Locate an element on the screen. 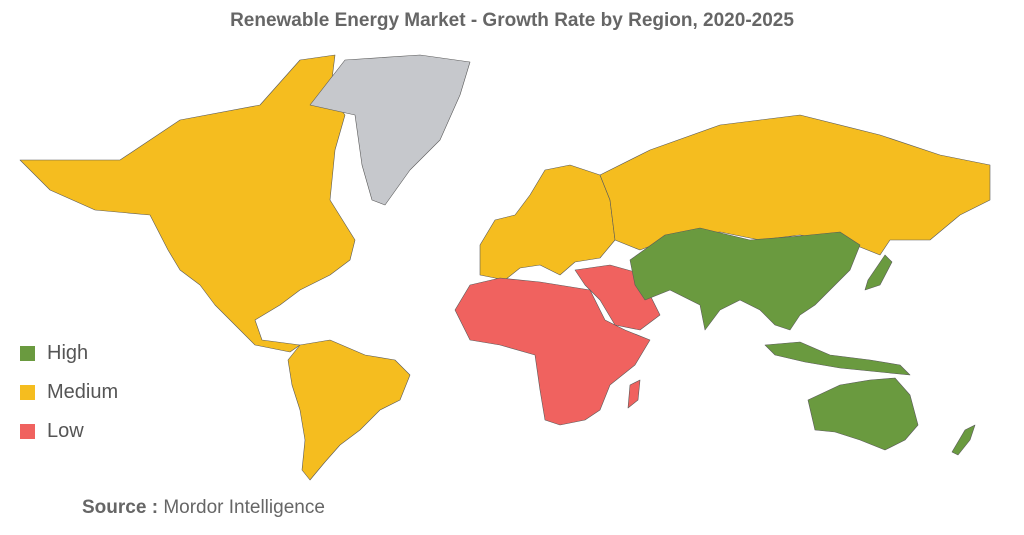 The height and width of the screenshot is (535, 1024). source-credit: Source : Mordor Intelligence is located at coordinates (203, 508).